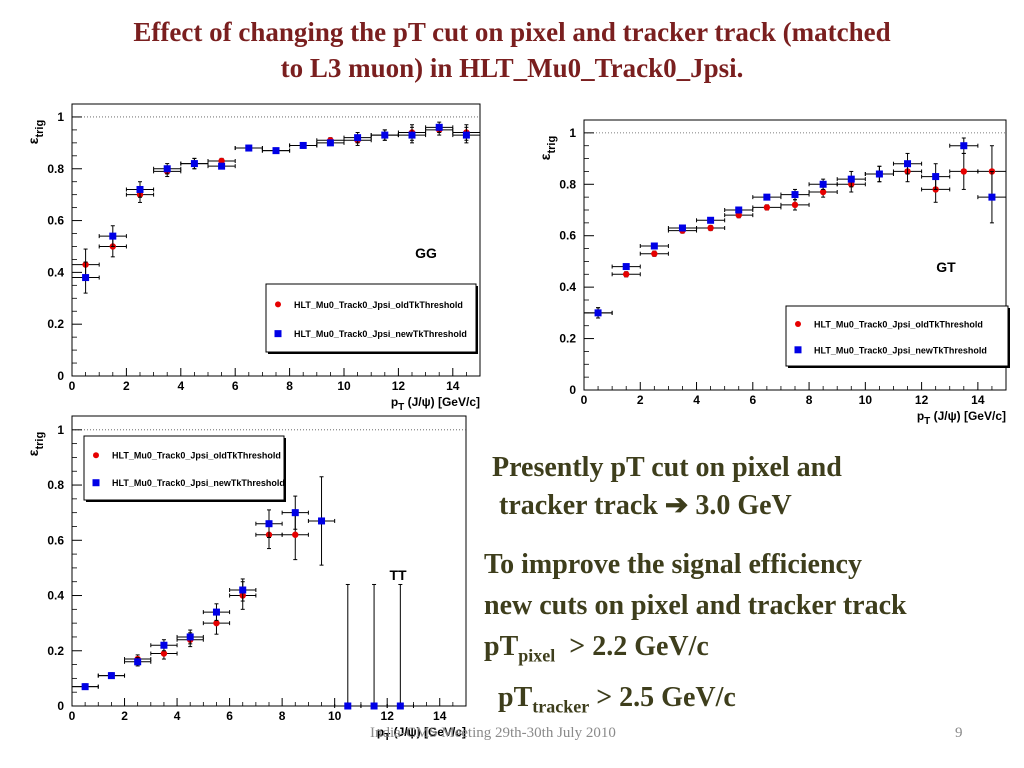 This screenshot has height=768, width=1024. I want to click on gg-x-tick-label: 2, so click(126, 386).